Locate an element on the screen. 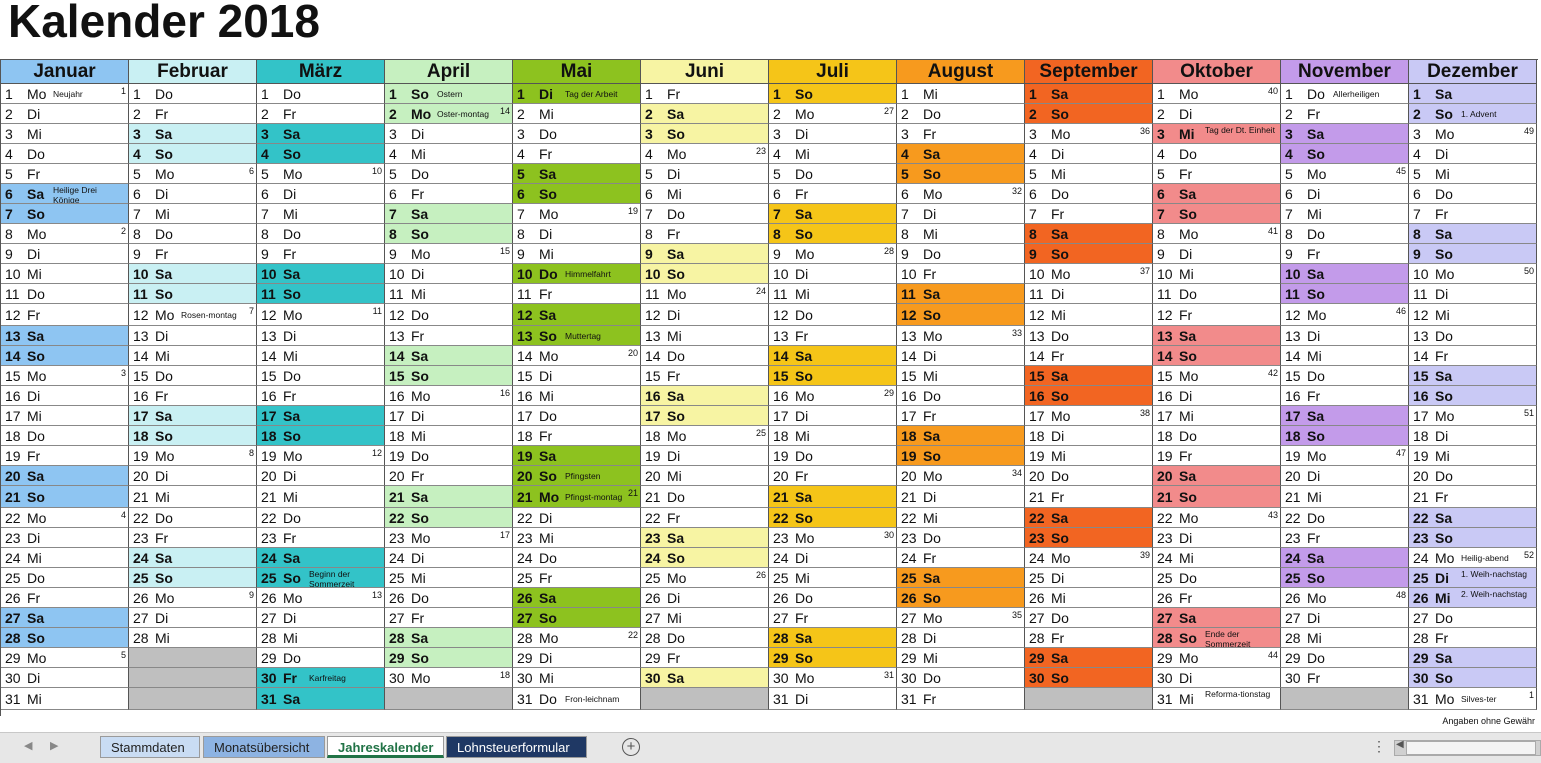 Image resolution: width=1541 pixels, height=763 pixels. day-cell: 2 So is located at coordinates (1089, 114).